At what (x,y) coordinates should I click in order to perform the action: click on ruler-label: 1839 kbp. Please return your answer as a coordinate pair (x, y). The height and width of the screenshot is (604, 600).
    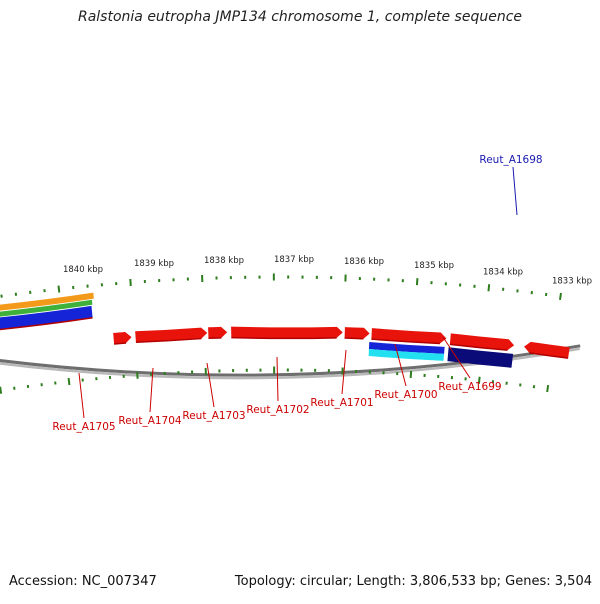
    Looking at the image, I should click on (154, 264).